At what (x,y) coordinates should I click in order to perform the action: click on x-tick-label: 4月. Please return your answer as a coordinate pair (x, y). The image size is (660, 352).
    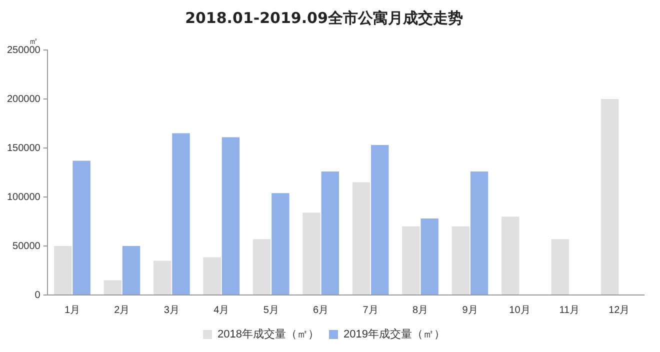
    Looking at the image, I should click on (222, 310).